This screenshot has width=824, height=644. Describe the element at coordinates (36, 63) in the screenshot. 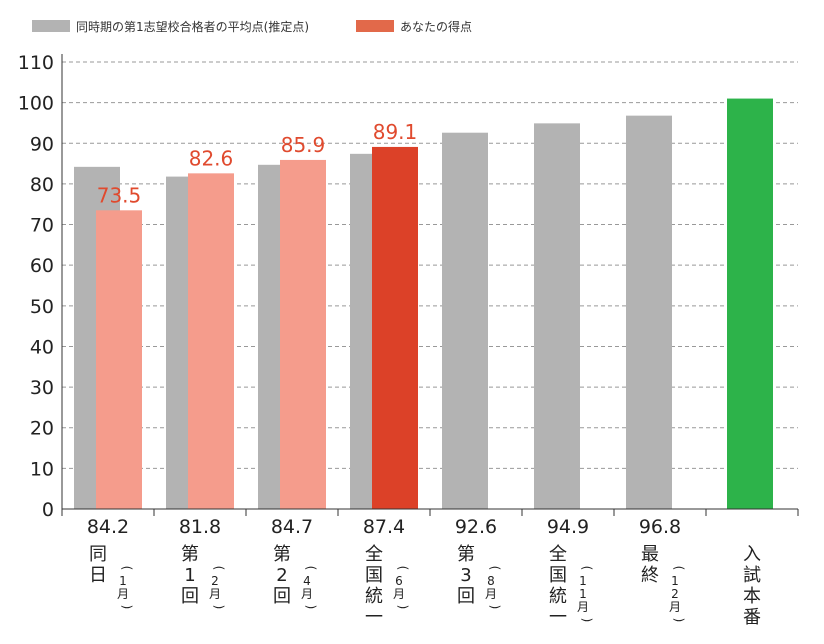

I see `y-tick-label: 110` at that location.